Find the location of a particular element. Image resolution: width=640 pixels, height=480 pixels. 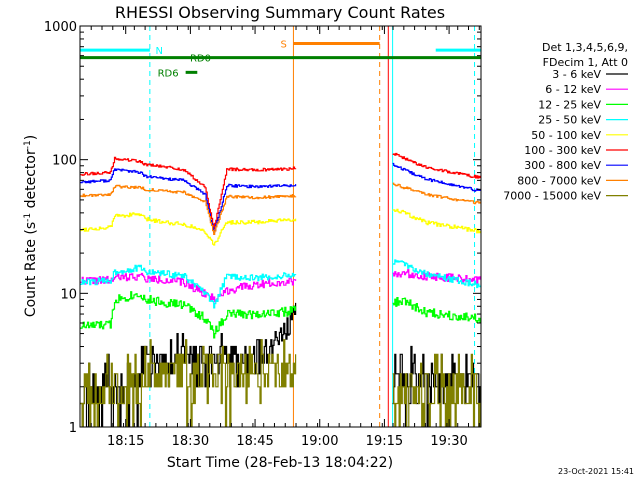

flag-label: S is located at coordinates (284, 44).